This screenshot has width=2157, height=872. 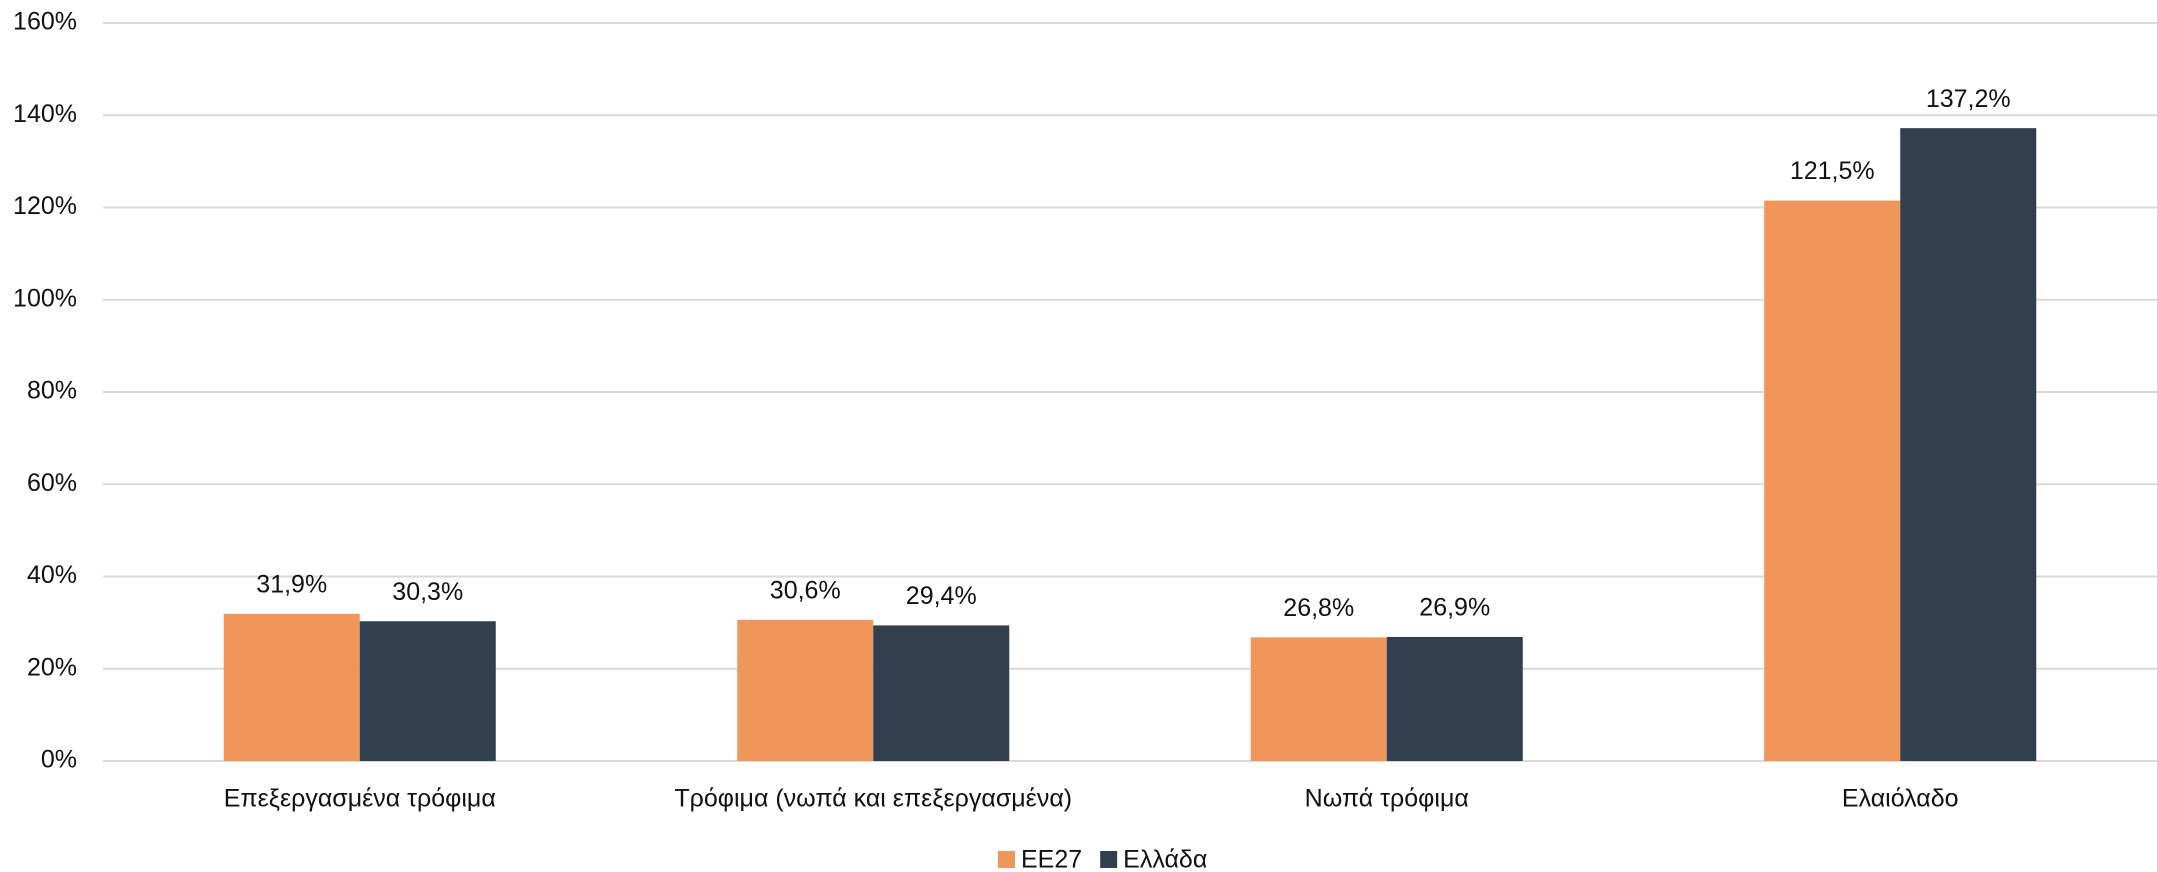 What do you see at coordinates (1165, 859) in the screenshot?
I see `legend-label: Ελλάδα` at bounding box center [1165, 859].